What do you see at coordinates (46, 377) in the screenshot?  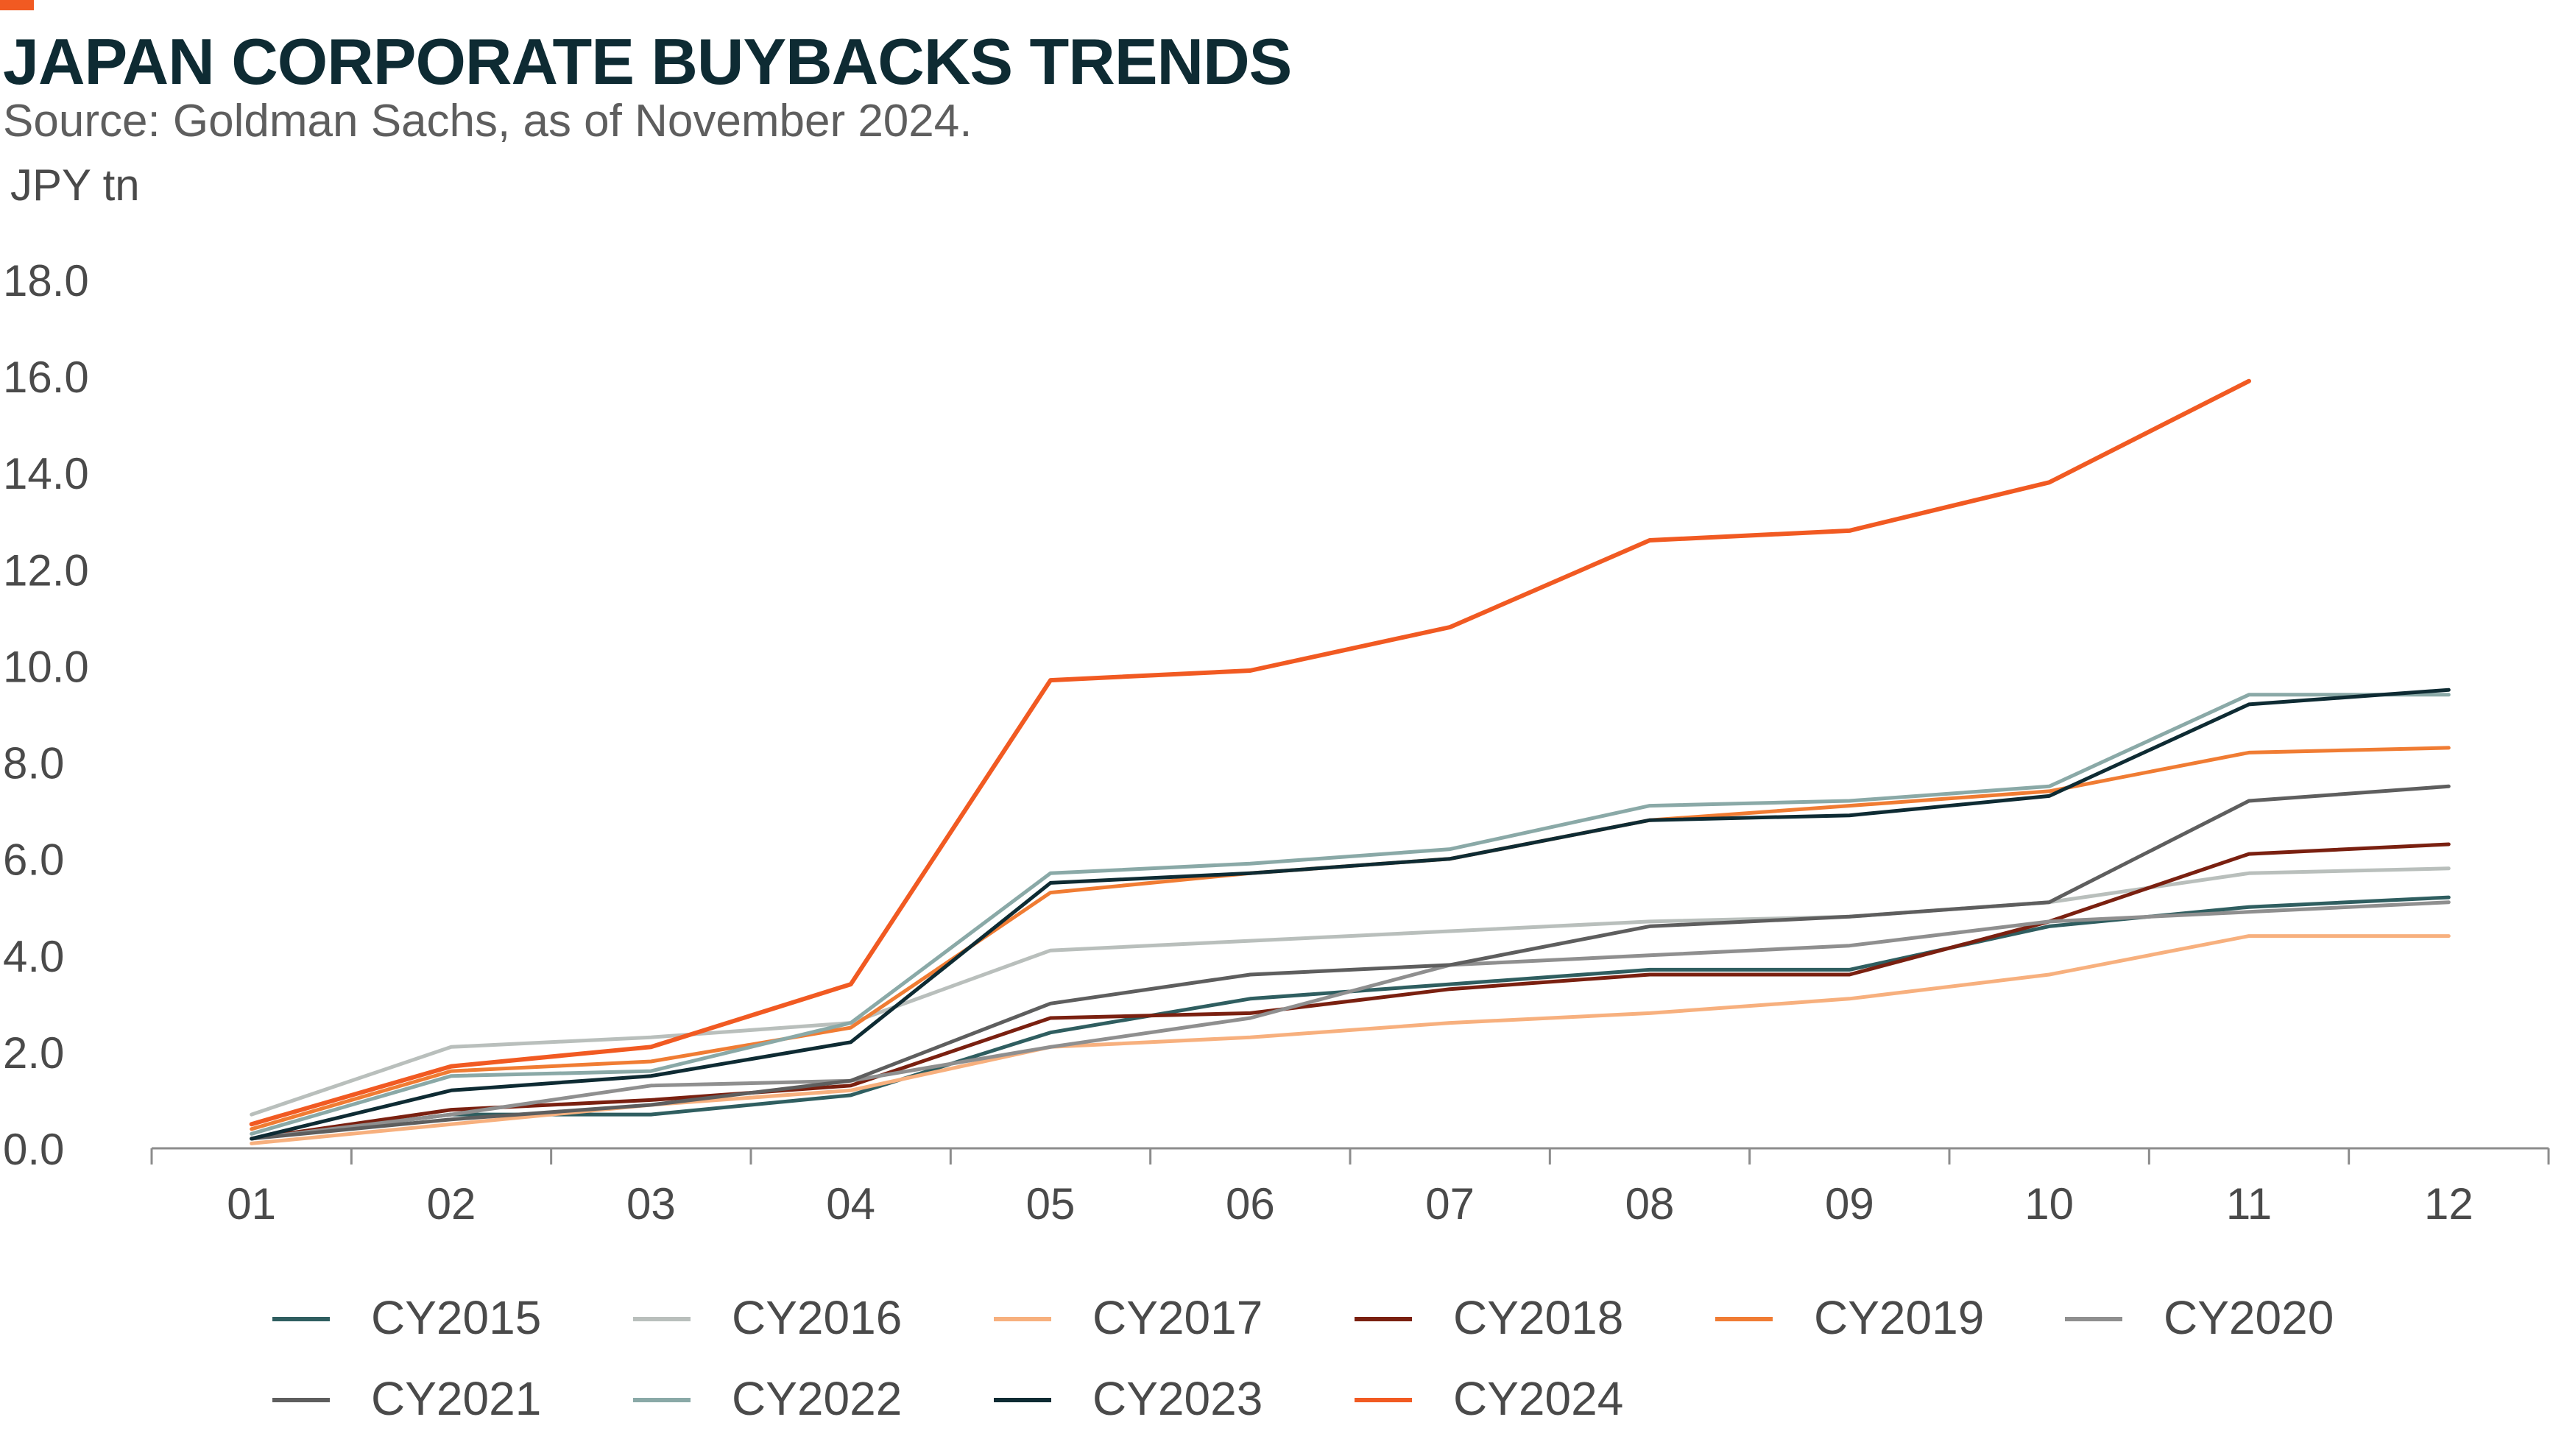 I see `y-tick-label: 16.0` at bounding box center [46, 377].